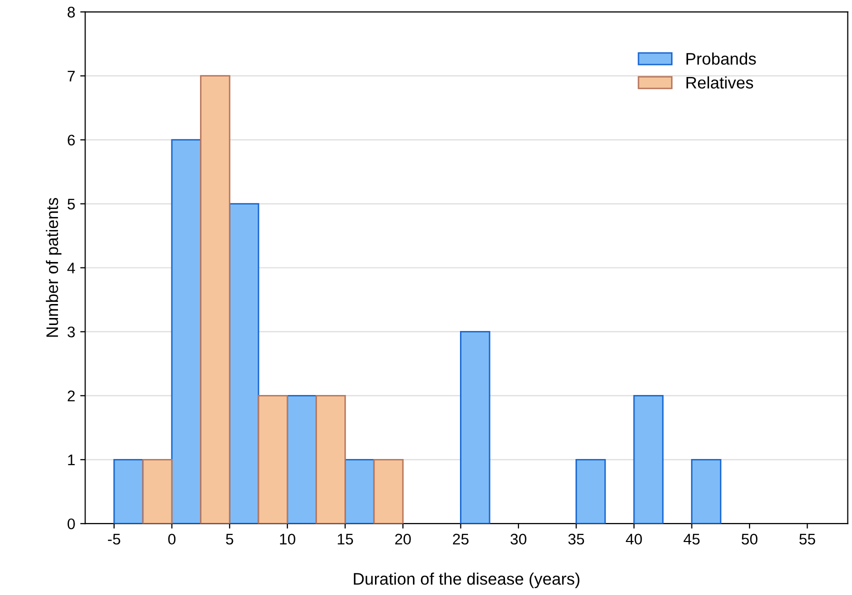 This screenshot has height=595, width=852. I want to click on y-tick-label: 8, so click(71, 12).